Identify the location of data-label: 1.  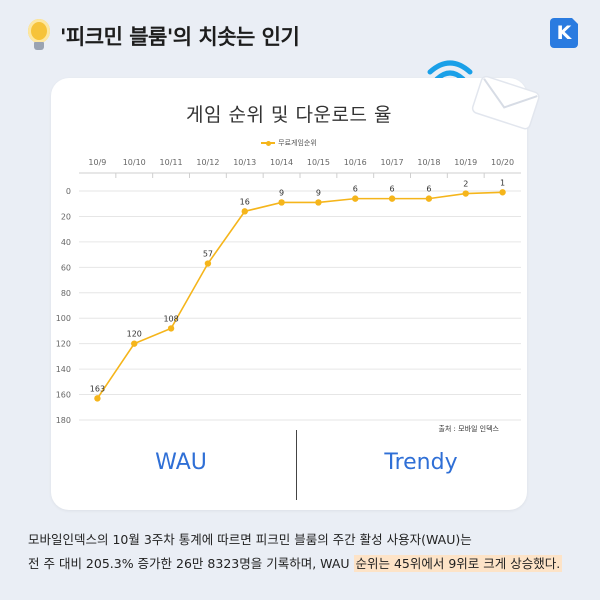
(502, 182).